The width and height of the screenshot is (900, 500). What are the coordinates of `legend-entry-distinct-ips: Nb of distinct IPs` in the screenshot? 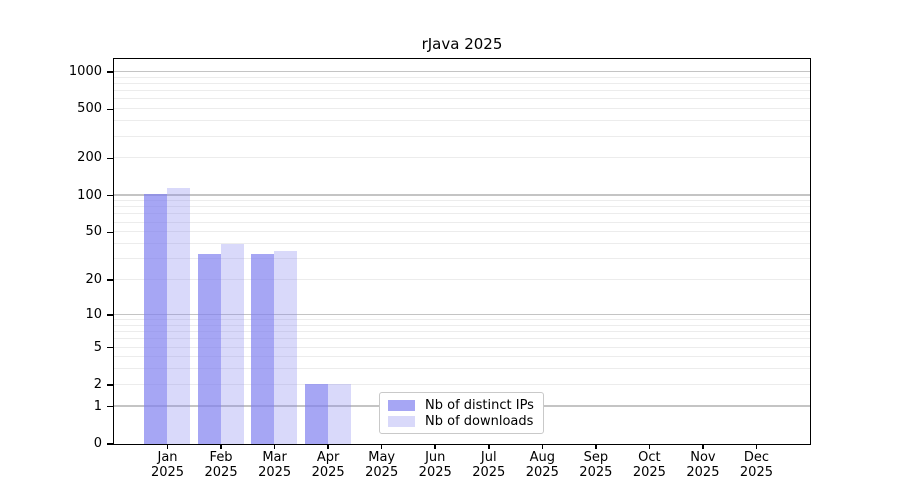 It's located at (461, 405).